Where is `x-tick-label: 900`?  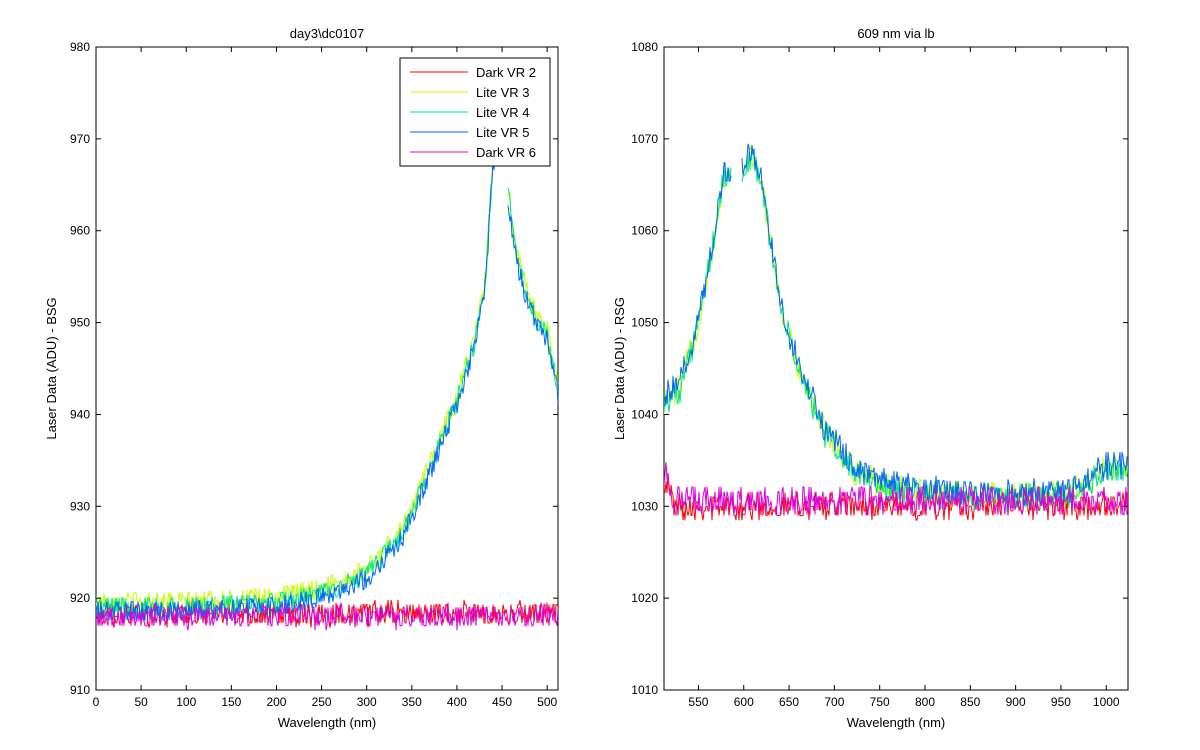
x-tick-label: 900 is located at coordinates (1016, 702).